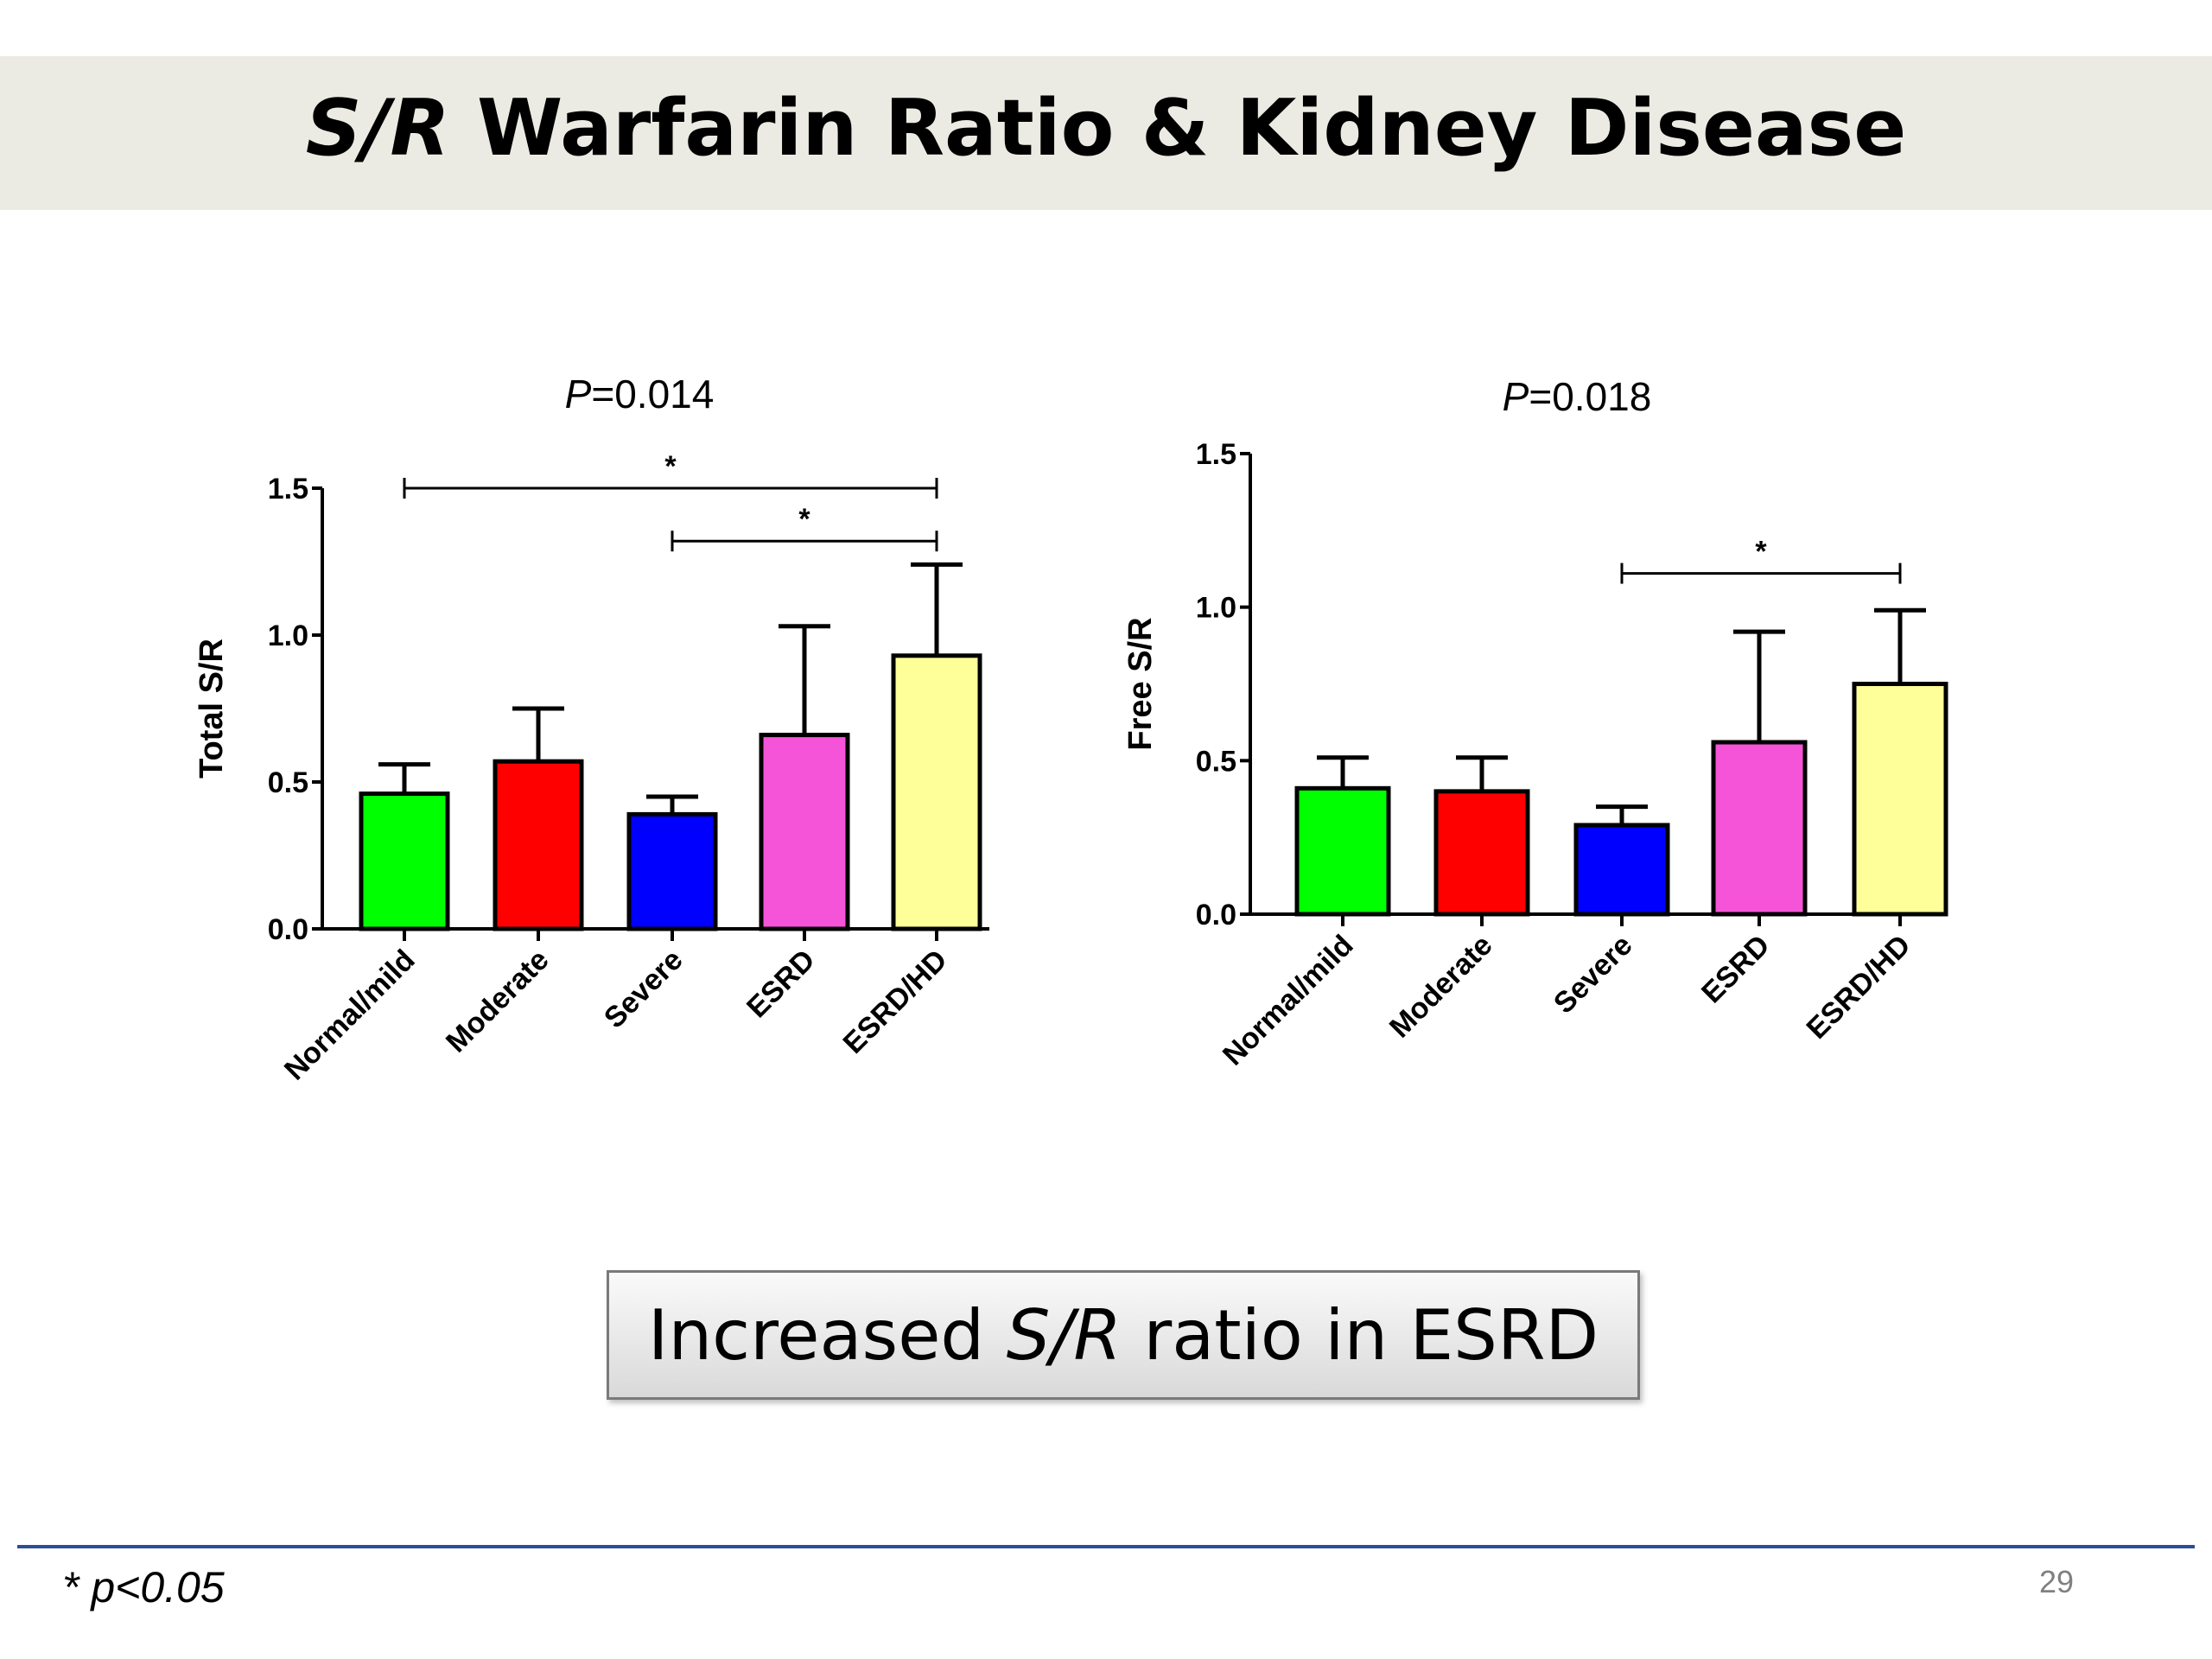 This screenshot has width=2212, height=1659. I want to click on chart-title: P=0.018, so click(1577, 396).